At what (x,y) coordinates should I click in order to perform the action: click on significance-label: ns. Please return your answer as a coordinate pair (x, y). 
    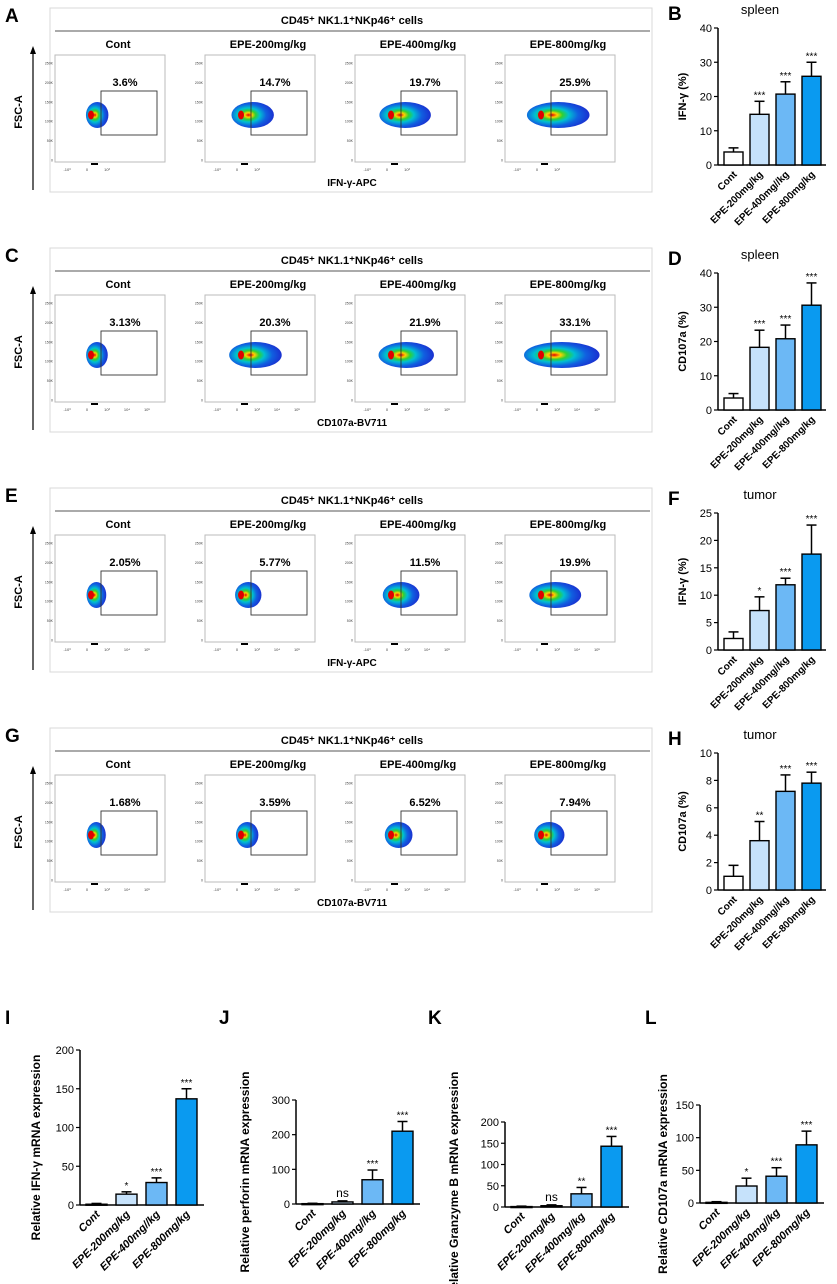
    Looking at the image, I should click on (342, 1193).